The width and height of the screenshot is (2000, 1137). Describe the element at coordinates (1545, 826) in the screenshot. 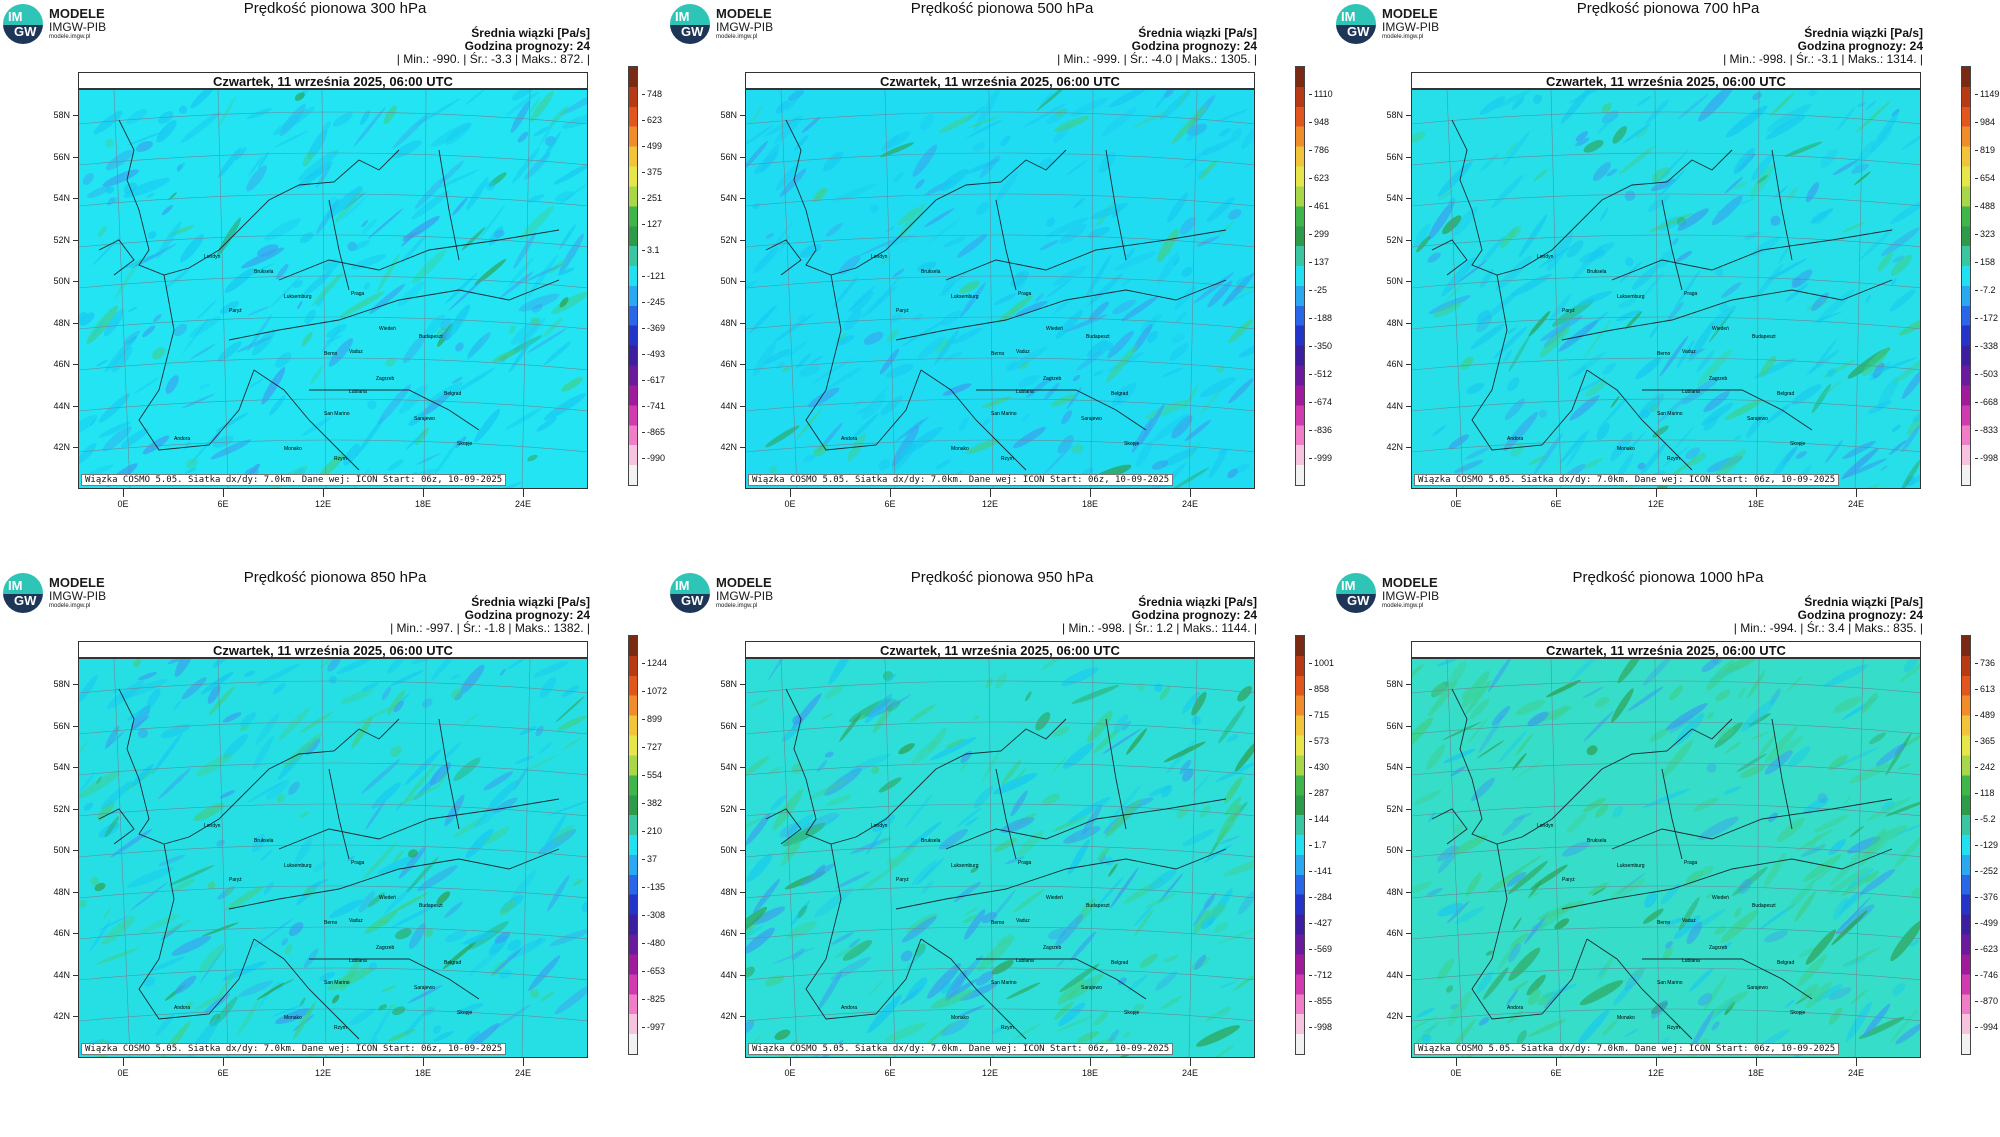

I see `city-label: Londyn` at that location.